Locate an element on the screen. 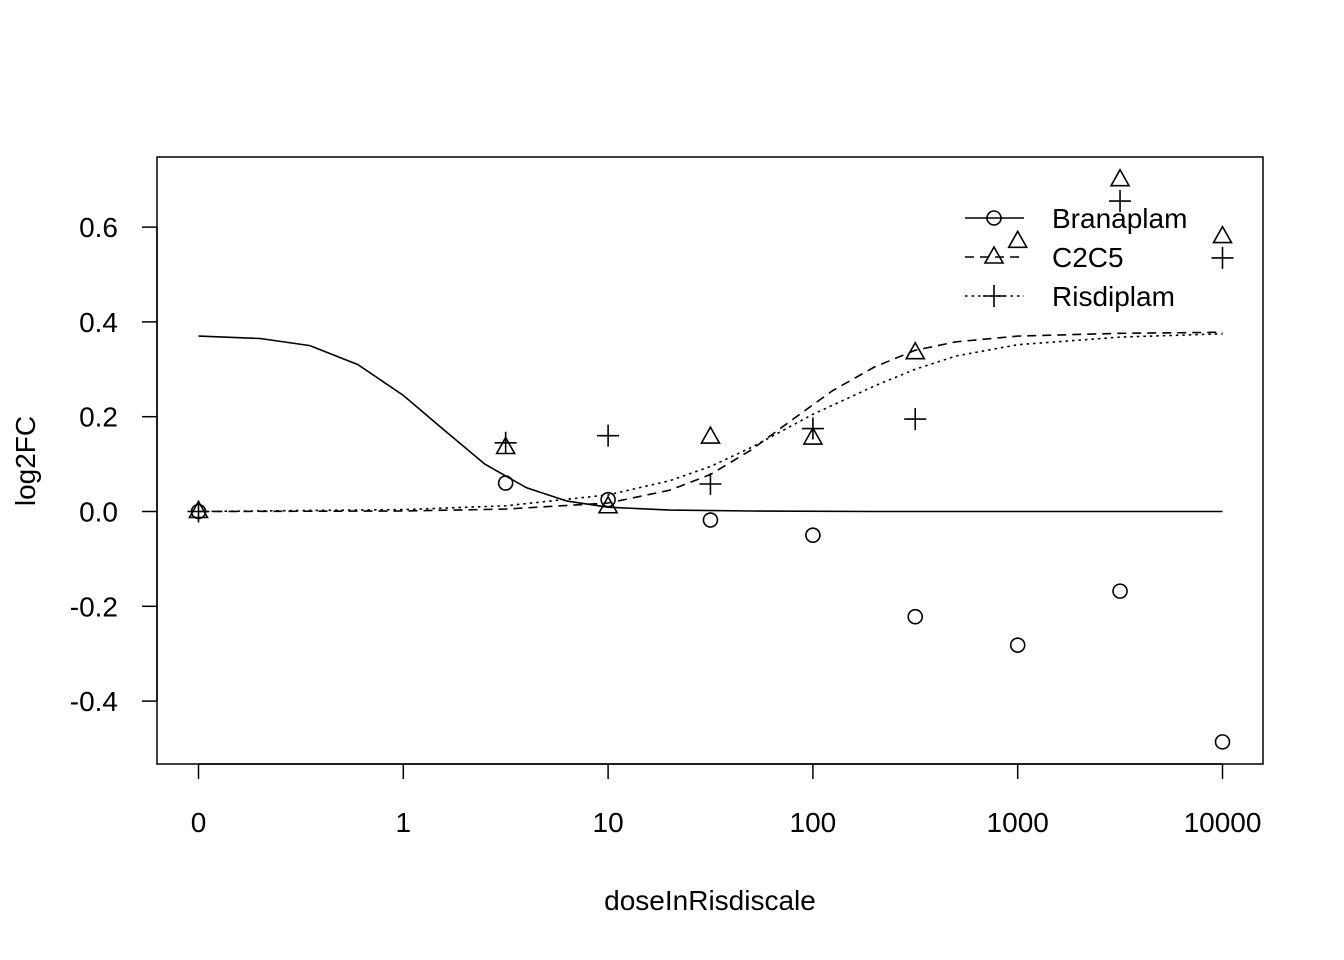 The image size is (1344, 960). y-tick-label: -0.4 is located at coordinates (94, 701).